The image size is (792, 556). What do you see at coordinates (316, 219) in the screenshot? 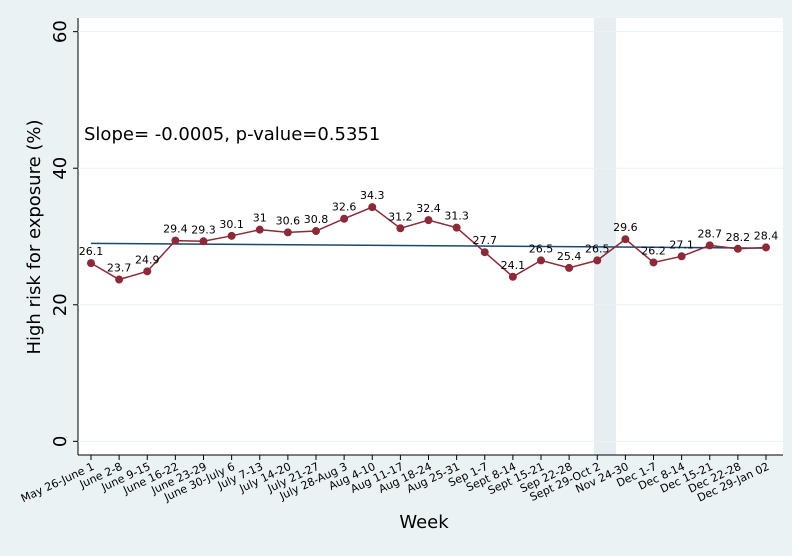
I see `data-label: 30.8` at bounding box center [316, 219].